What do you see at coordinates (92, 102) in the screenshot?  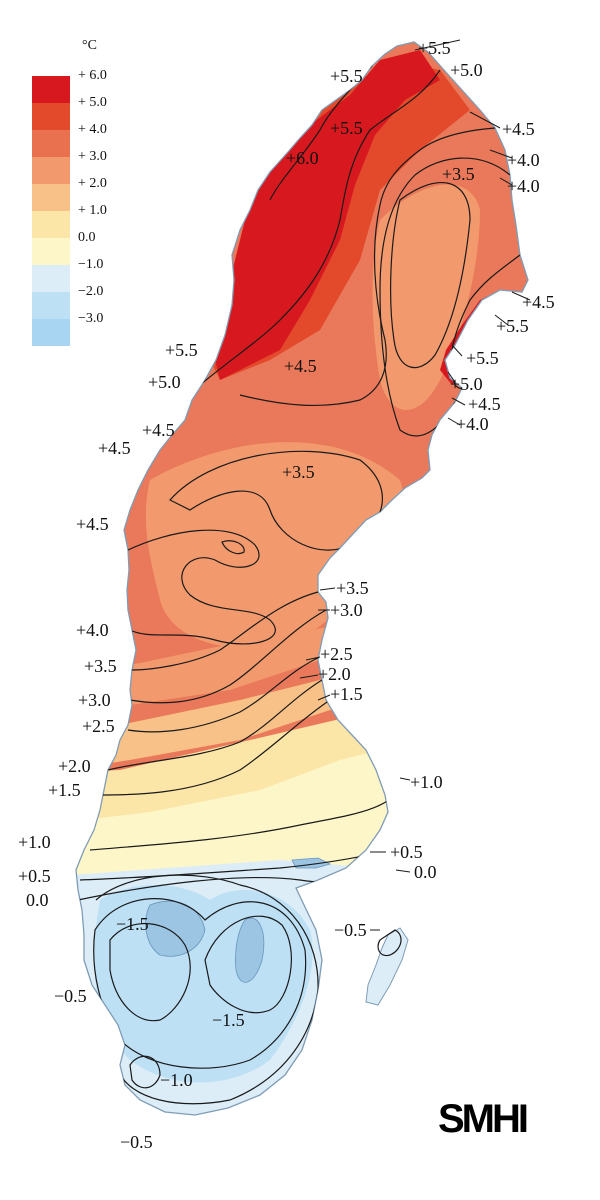 I see `legend-label: + 5.0` at bounding box center [92, 102].